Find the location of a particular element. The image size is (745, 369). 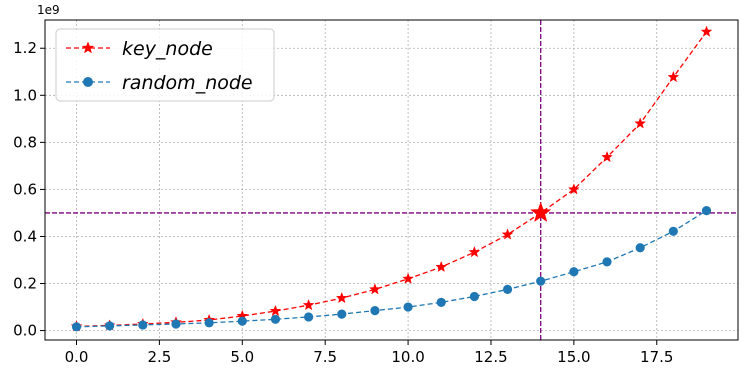

y-tick-label: 0.4 is located at coordinates (25, 236).